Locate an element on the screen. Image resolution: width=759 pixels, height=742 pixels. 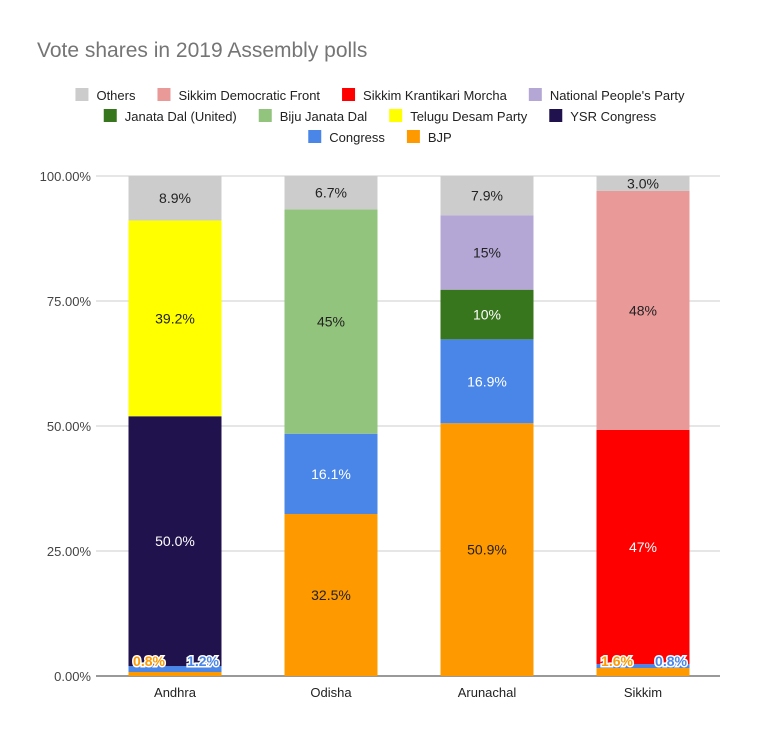
data-label: 48% is located at coordinates (643, 310).